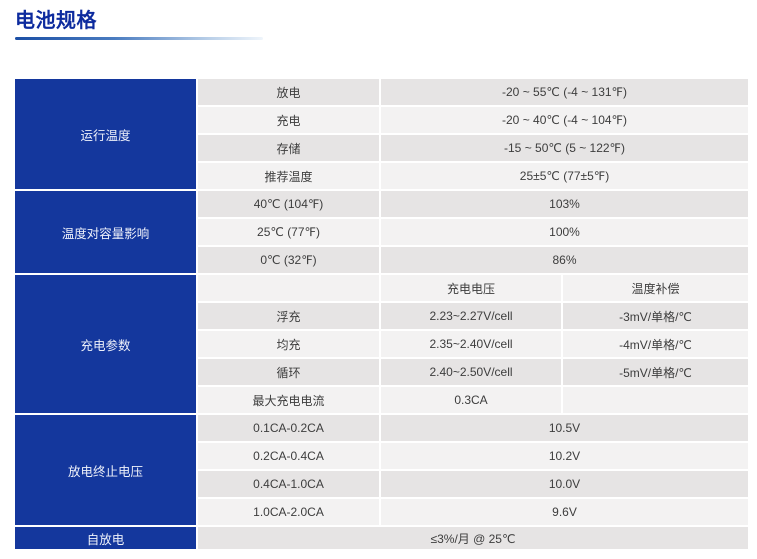  Describe the element at coordinates (288, 400) in the screenshot. I see `row-header-cell: 最大充电电流` at that location.